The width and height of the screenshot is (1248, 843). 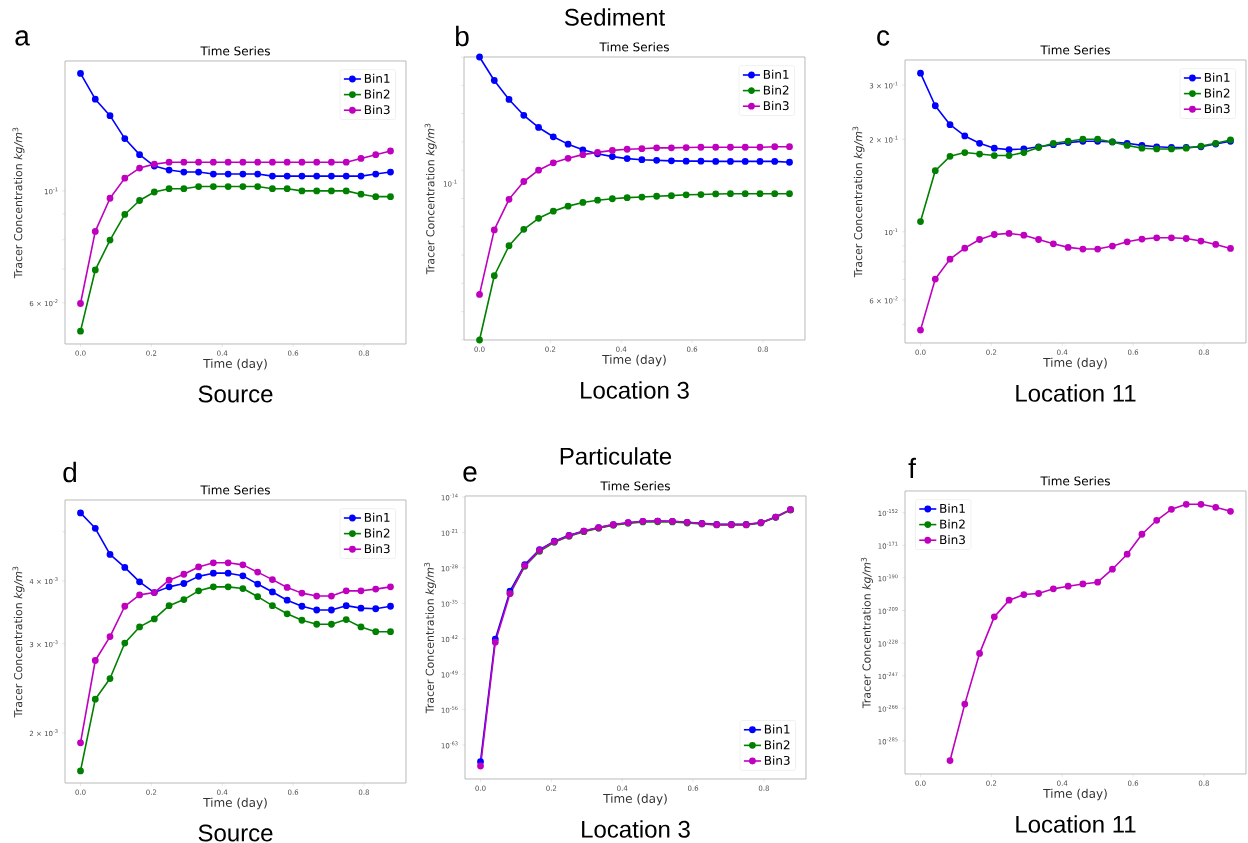 I want to click on text: a, so click(x=22, y=38).